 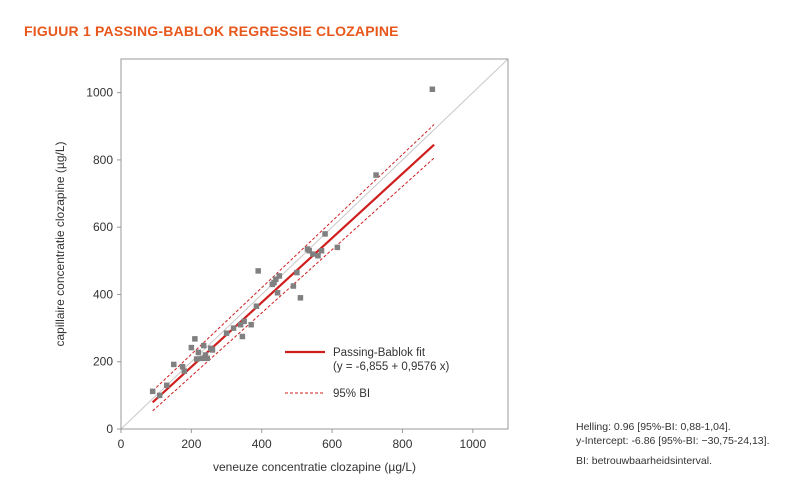 What do you see at coordinates (302, 440) in the screenshot?
I see `x-axis-ticks: 0 200 400 600 800 1000` at bounding box center [302, 440].